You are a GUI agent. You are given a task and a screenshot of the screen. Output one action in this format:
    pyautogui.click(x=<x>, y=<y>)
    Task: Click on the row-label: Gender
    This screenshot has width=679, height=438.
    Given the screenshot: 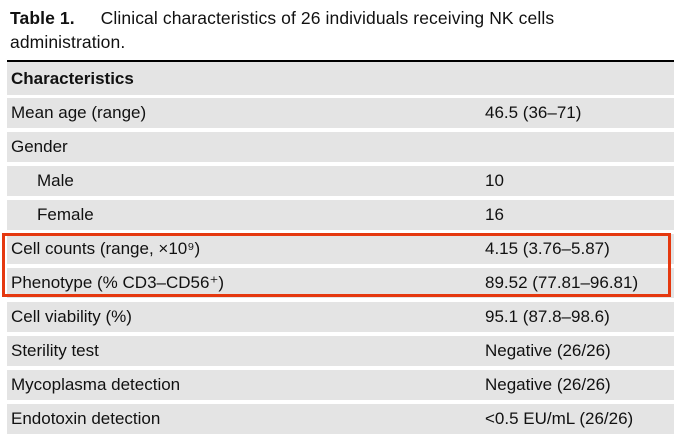 What is the action you would take?
    pyautogui.click(x=39, y=146)
    